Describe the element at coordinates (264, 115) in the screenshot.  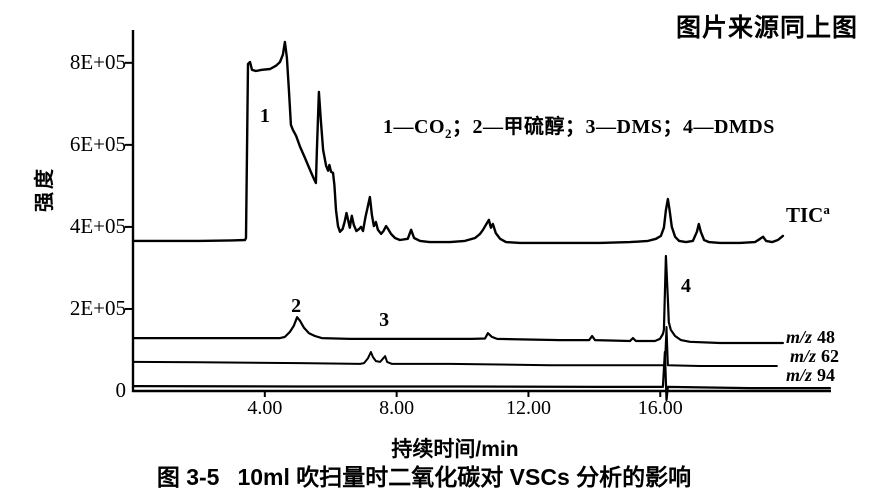
I see `peak-label-1: 1` at that location.